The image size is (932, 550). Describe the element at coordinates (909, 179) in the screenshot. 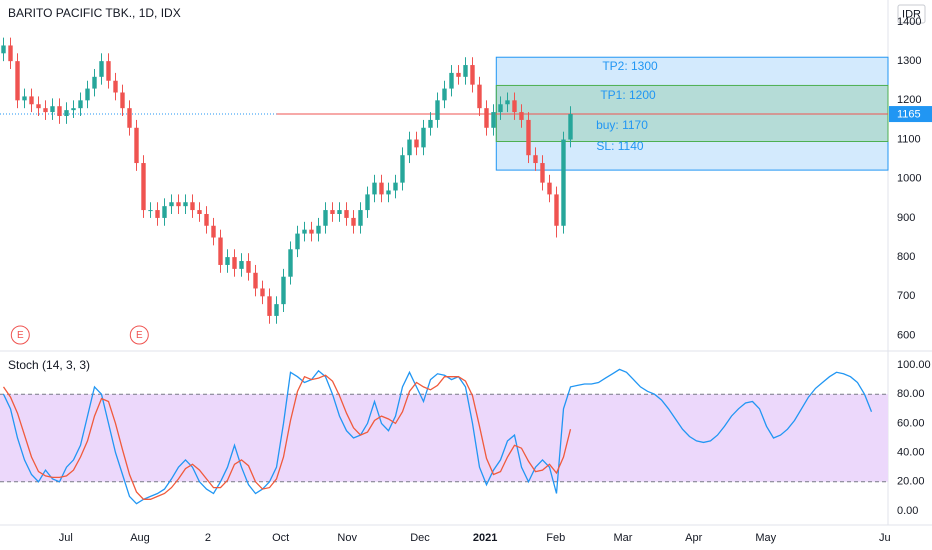

I see `y-tick-label: 1000` at that location.